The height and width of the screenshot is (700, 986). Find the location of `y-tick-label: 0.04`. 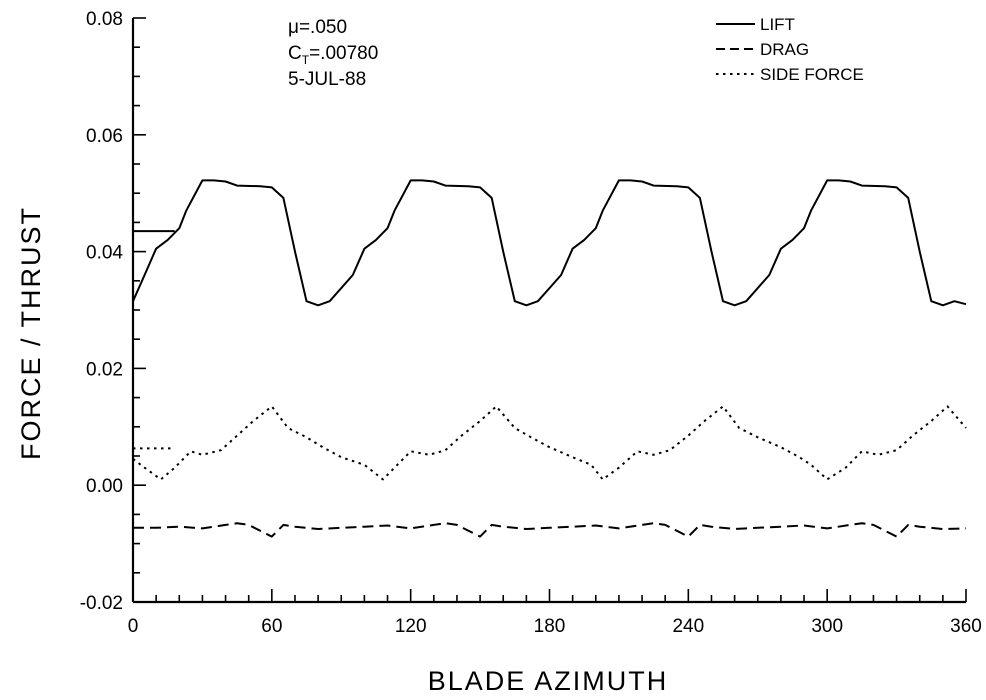

y-tick-label: 0.04 is located at coordinates (104, 253).